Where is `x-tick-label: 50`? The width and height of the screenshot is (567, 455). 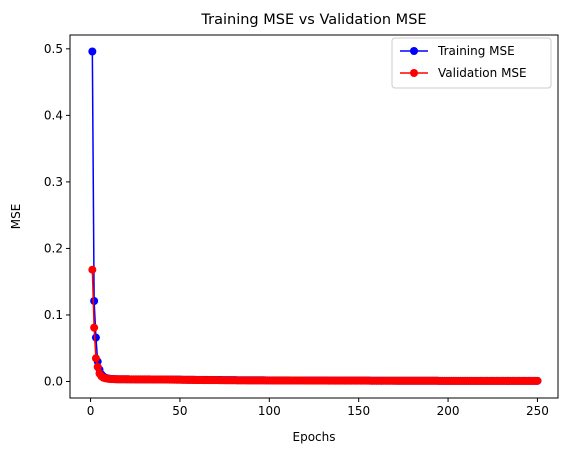 x-tick-label: 50 is located at coordinates (179, 411).